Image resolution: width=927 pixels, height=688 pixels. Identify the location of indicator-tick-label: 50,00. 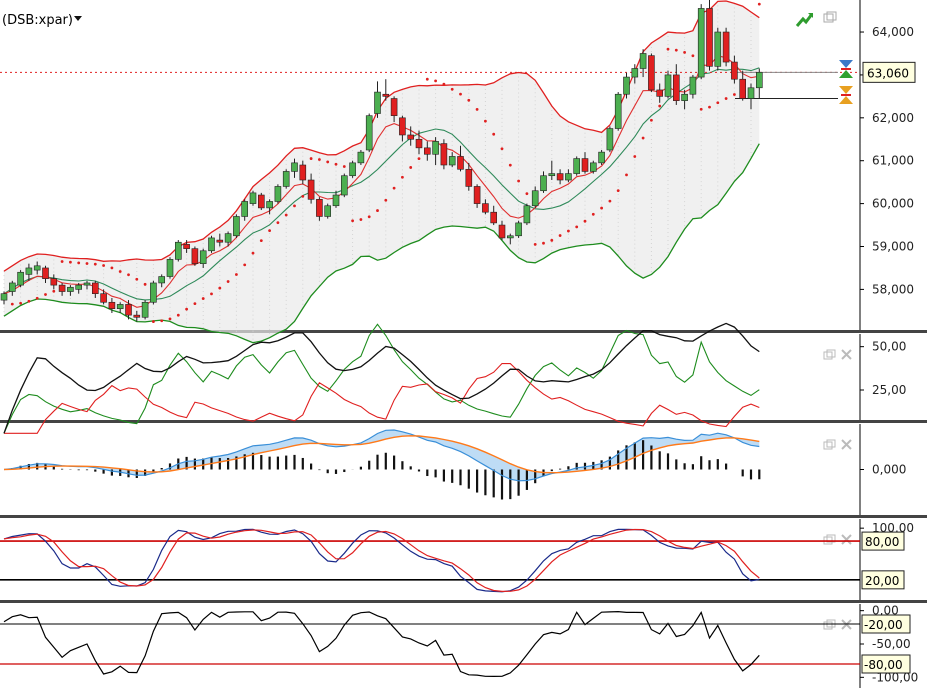
(889, 347).